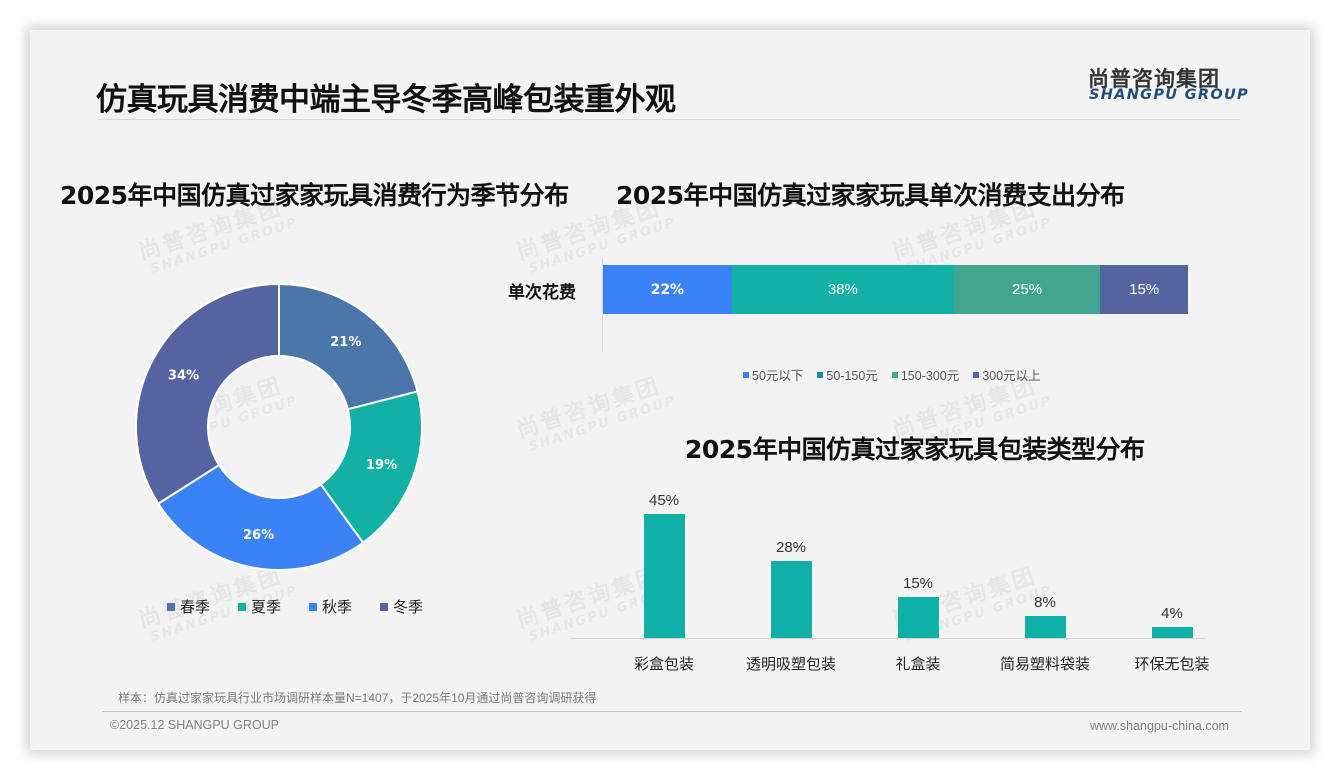 The image size is (1340, 780). What do you see at coordinates (1044, 664) in the screenshot?
I see `column-category-label: 简易塑料袋装` at bounding box center [1044, 664].